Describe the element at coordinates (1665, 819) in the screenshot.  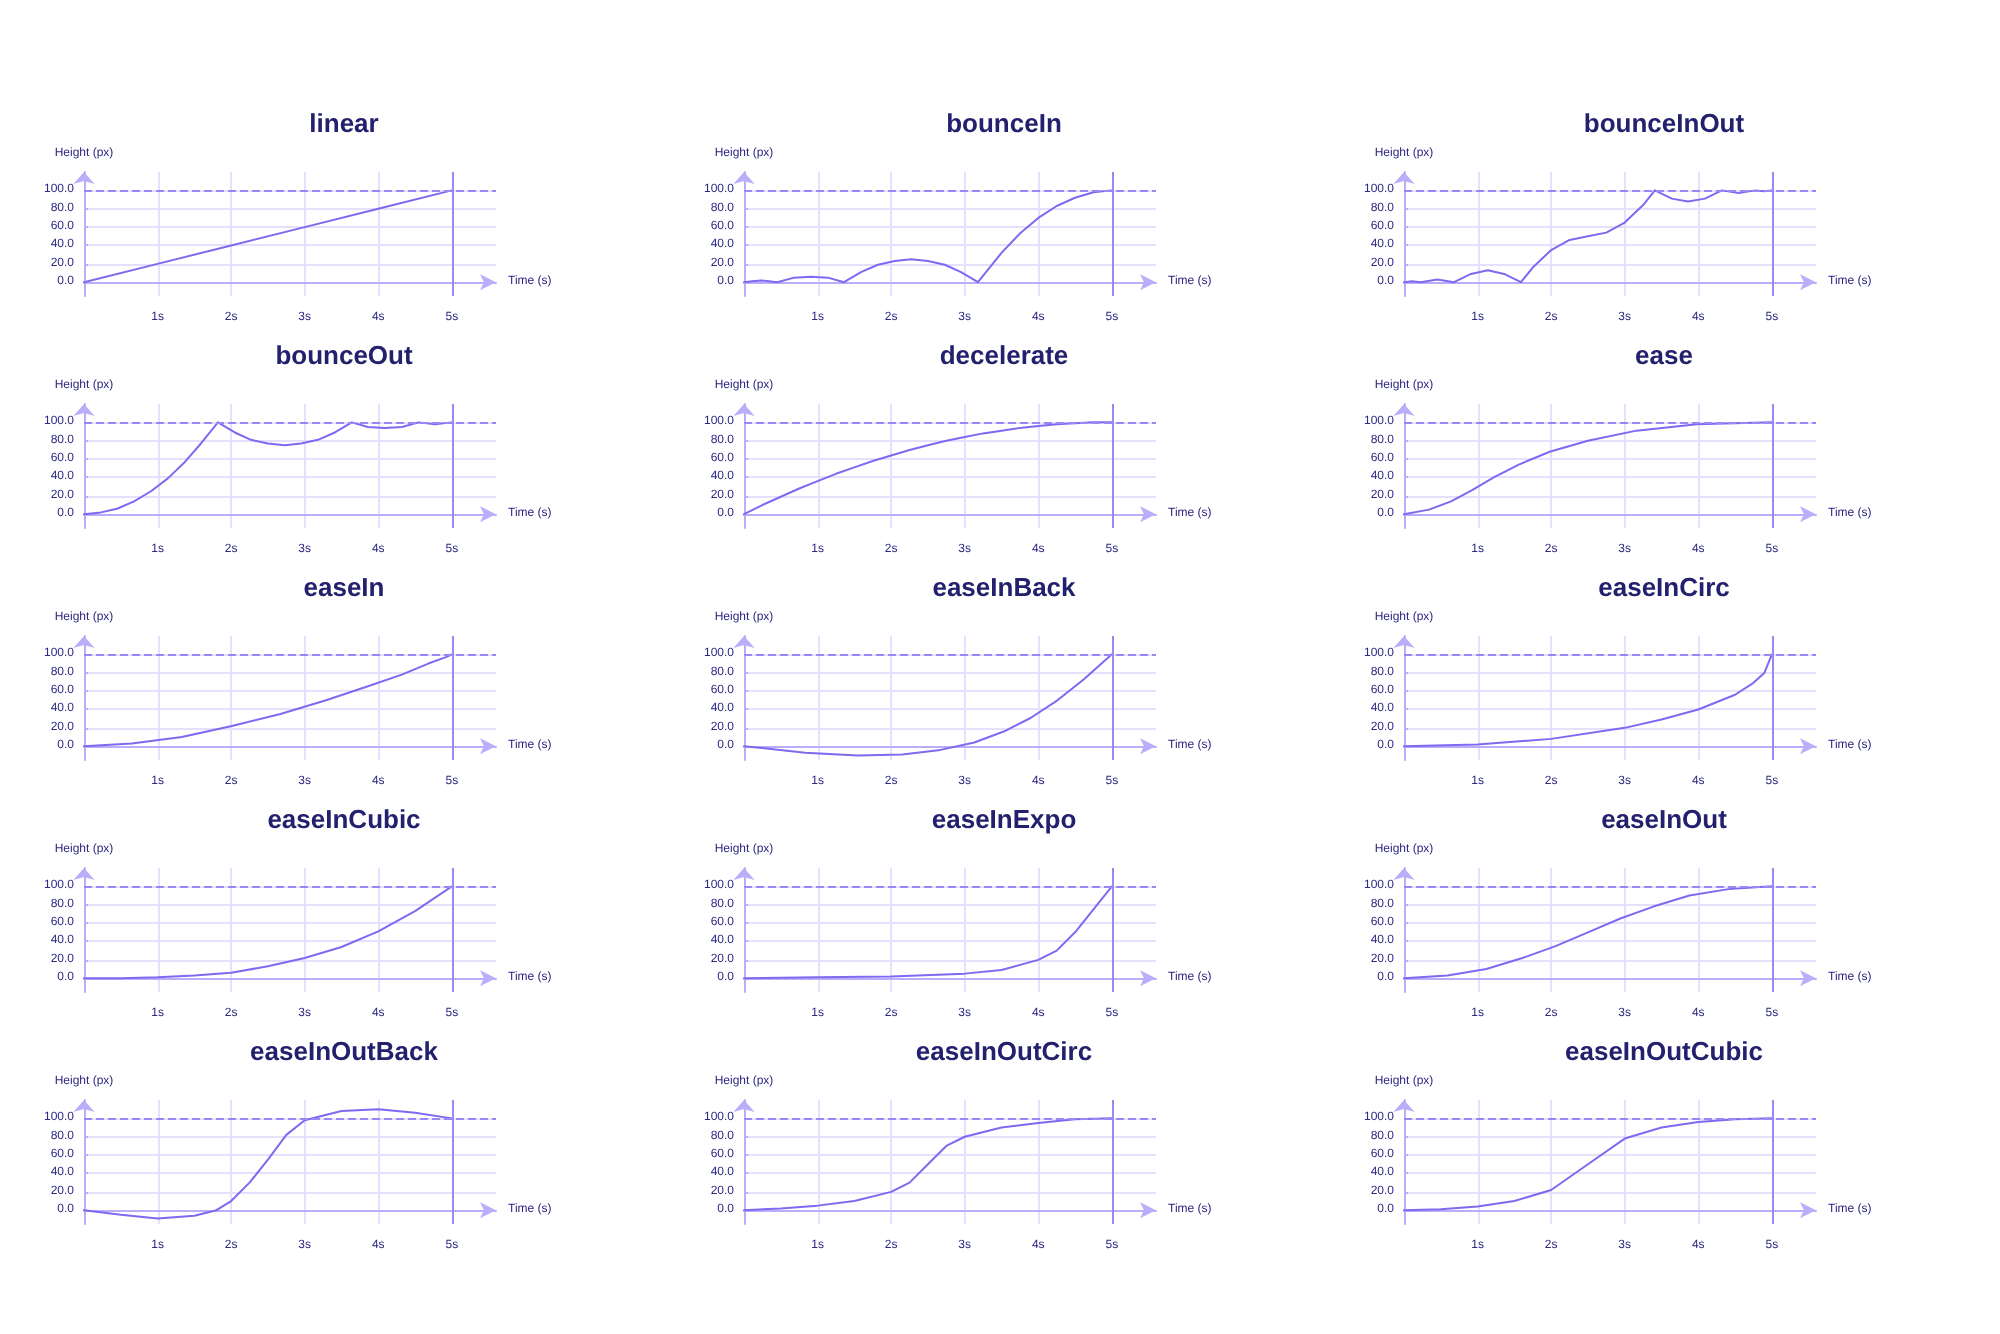
I see `chart-title: easeInOut` at that location.